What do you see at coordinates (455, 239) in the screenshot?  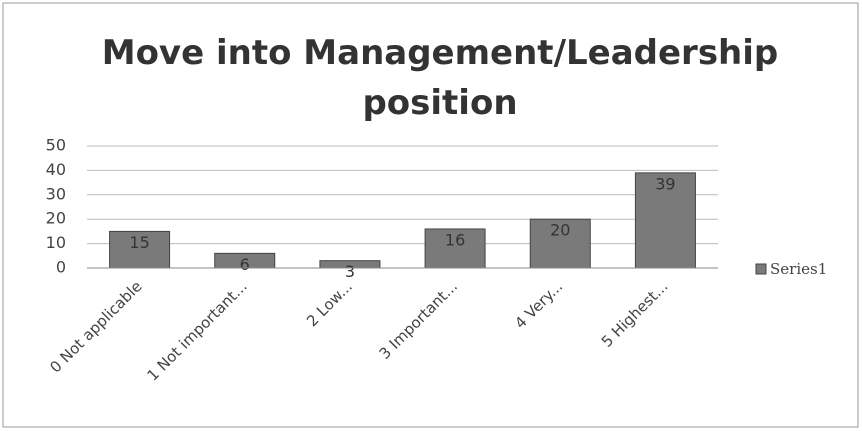 I see `data-label: 16` at bounding box center [455, 239].